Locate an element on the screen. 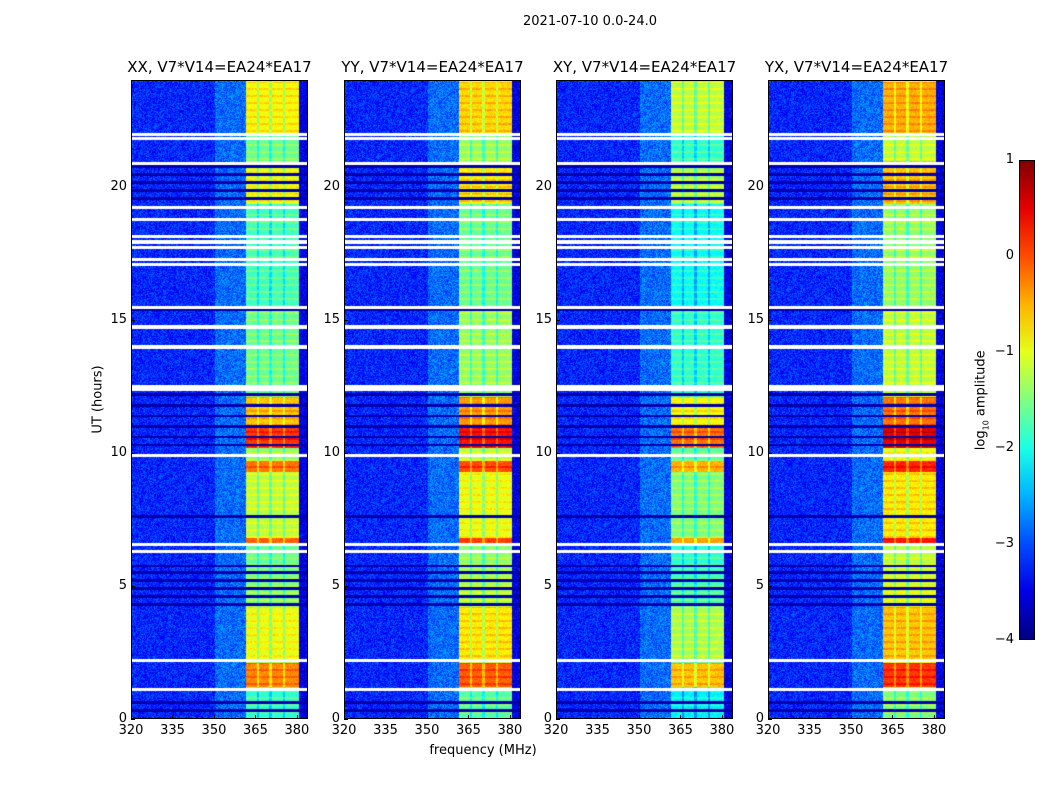 Image resolution: width=1050 pixels, height=800 pixels. colorbar-tick-label: 0 is located at coordinates (1009, 255).